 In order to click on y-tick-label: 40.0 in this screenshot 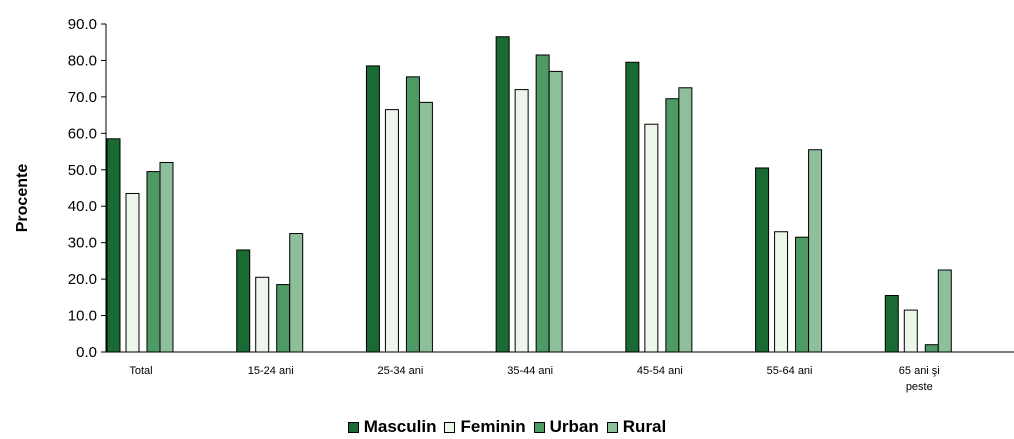, I will do `click(82, 206)`.